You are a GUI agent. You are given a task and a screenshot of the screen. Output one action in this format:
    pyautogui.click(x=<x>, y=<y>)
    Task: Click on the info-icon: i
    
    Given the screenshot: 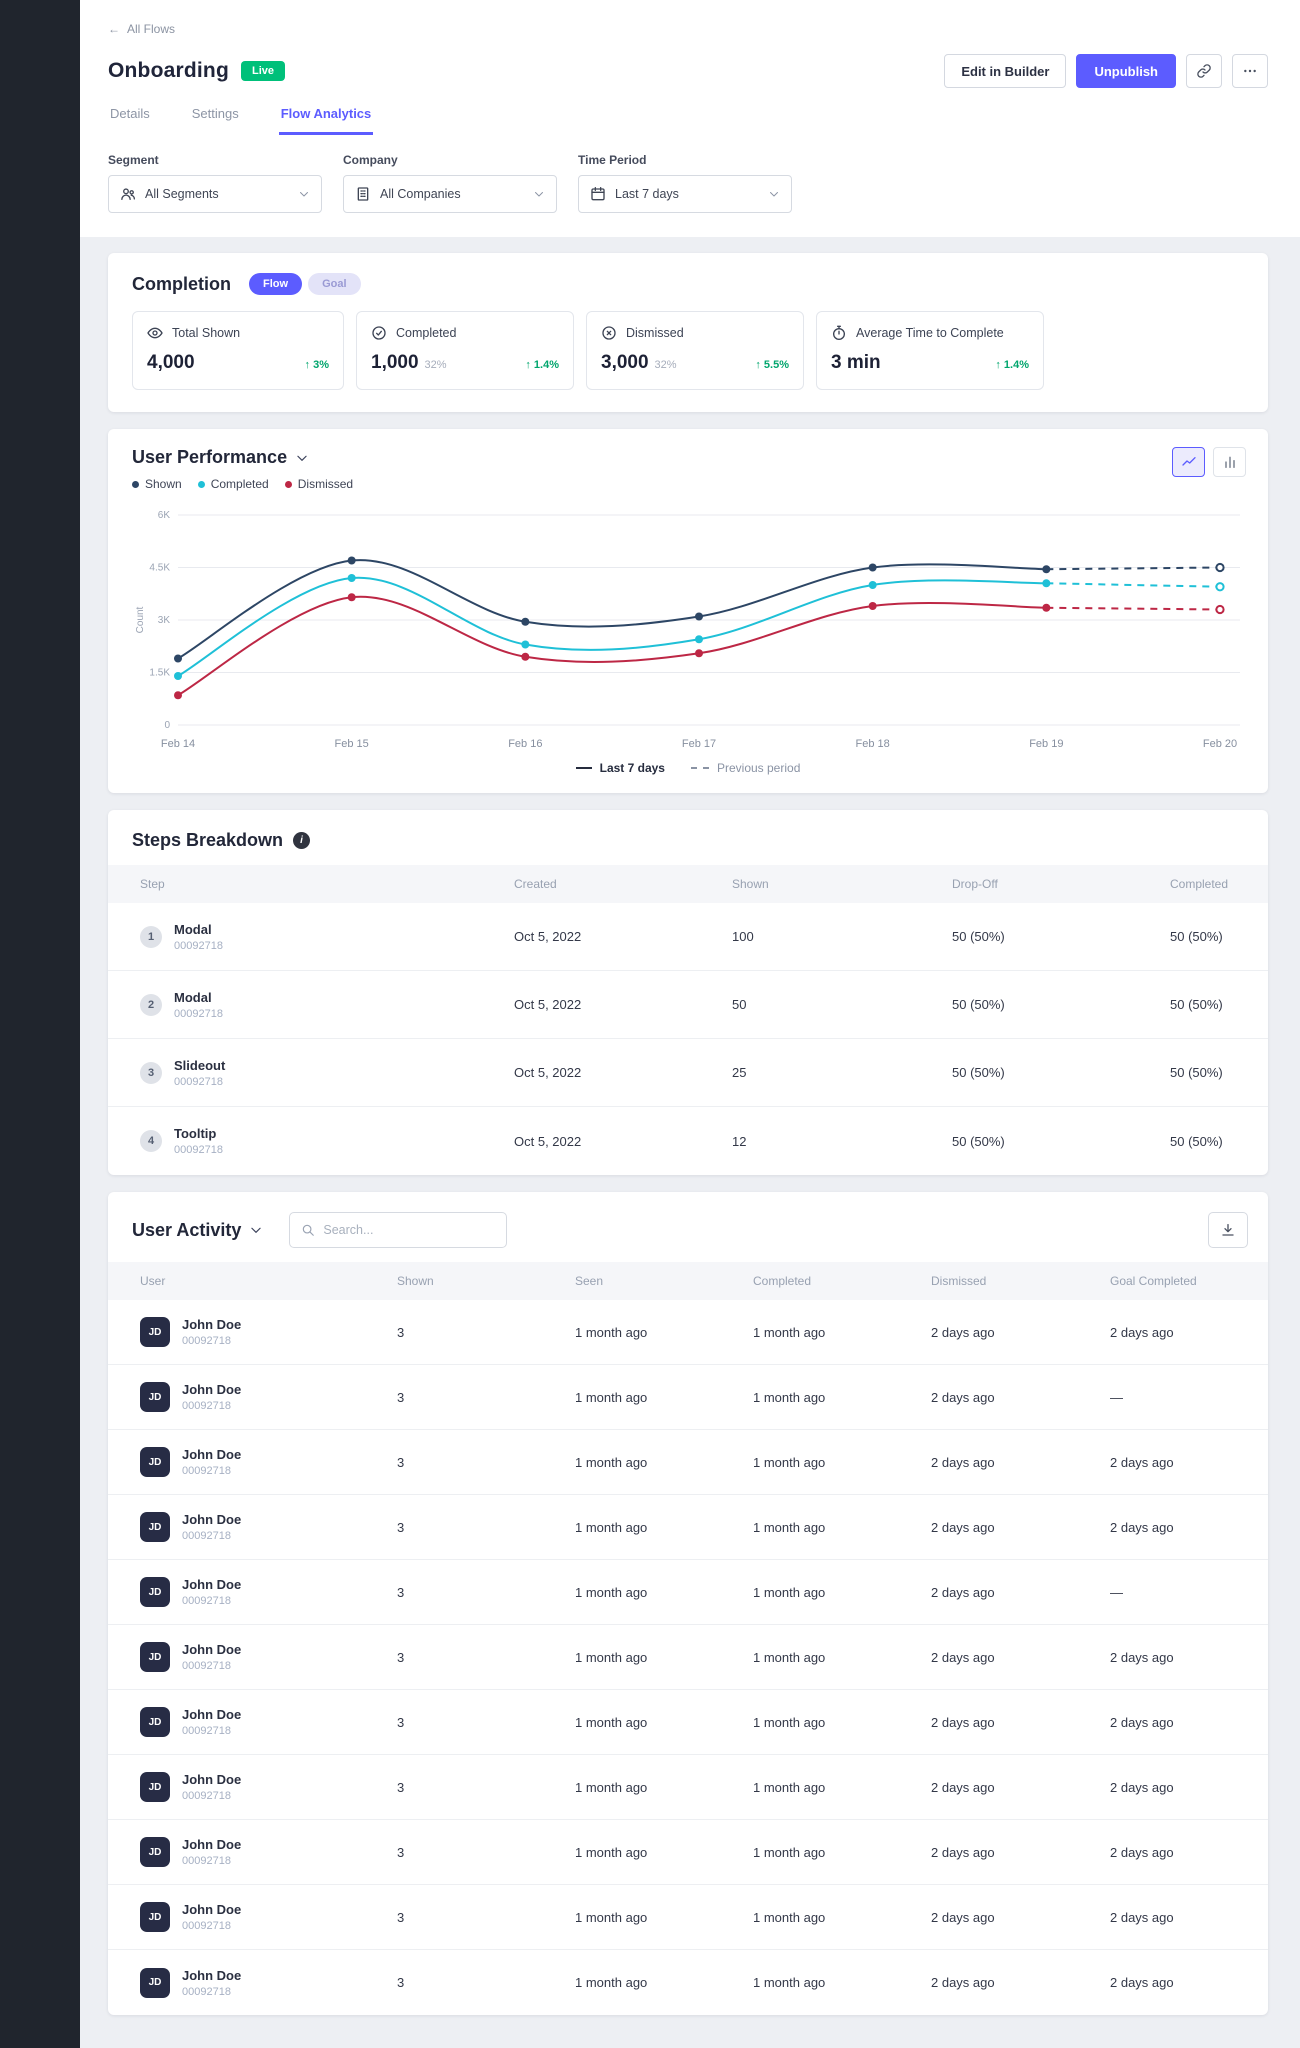 What is the action you would take?
    pyautogui.click(x=302, y=840)
    